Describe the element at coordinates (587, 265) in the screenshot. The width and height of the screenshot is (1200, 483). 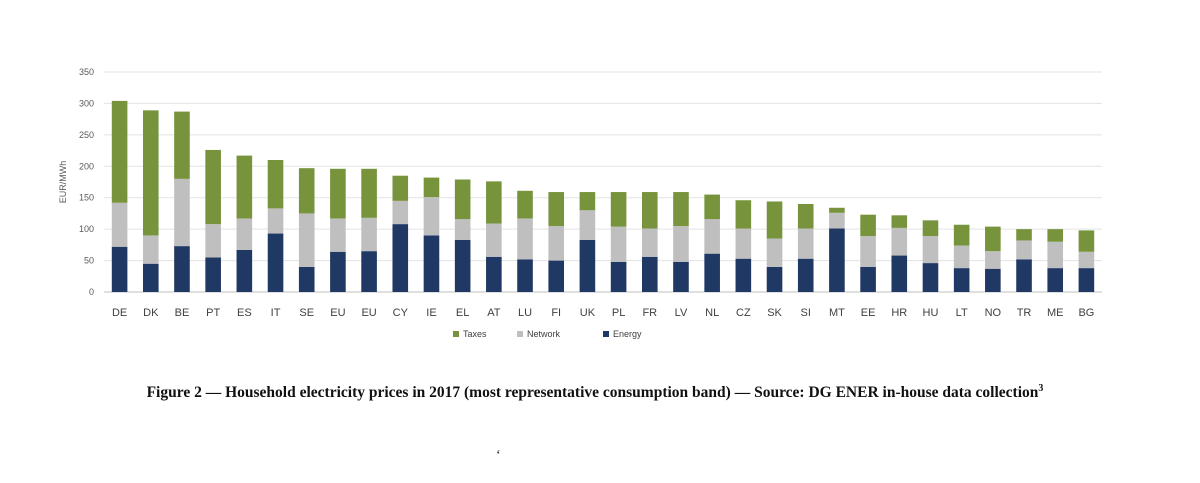
I see `bar-energy-uk` at that location.